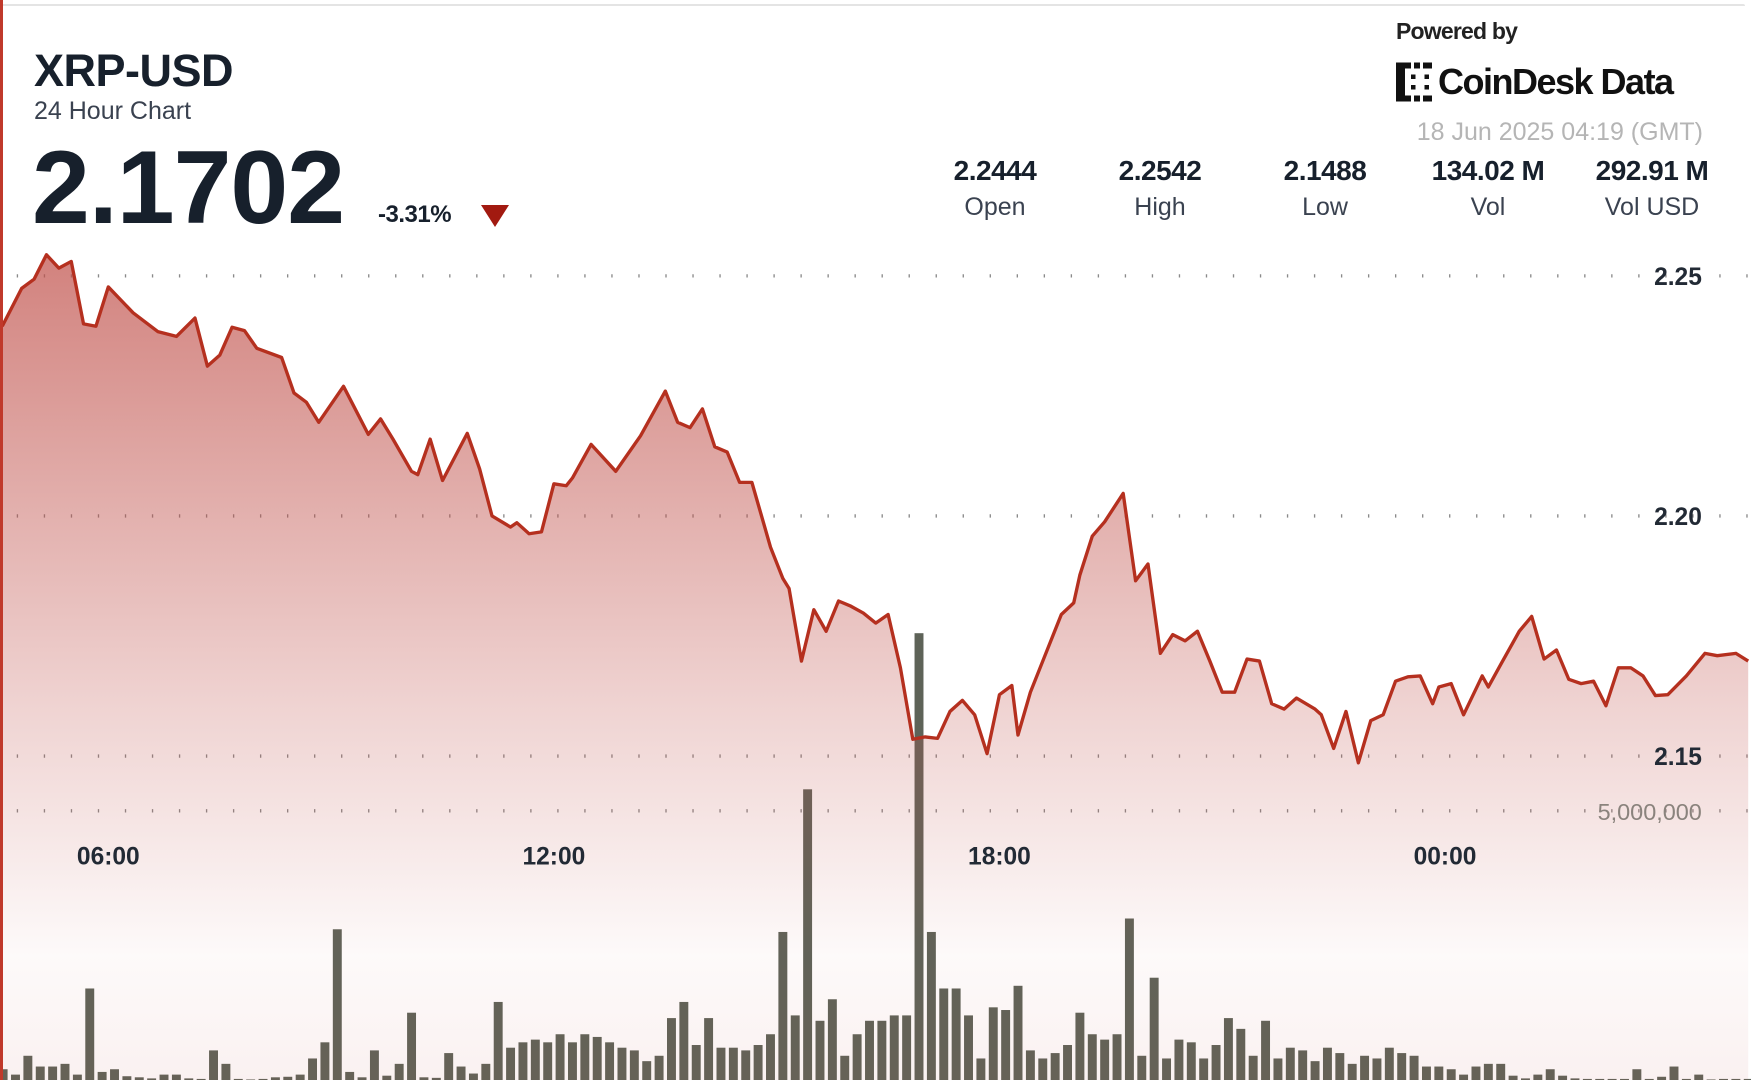 The width and height of the screenshot is (1751, 1080). I want to click on time-tick-label: 18:00, so click(999, 856).